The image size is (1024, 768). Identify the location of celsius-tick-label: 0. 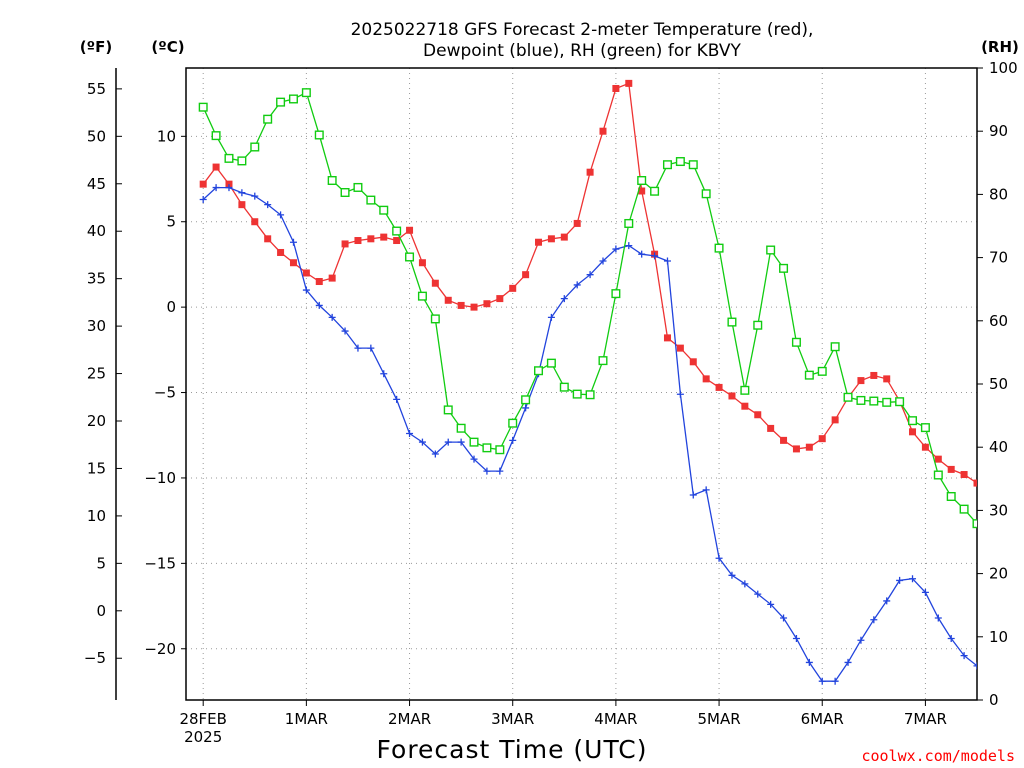
(171, 307).